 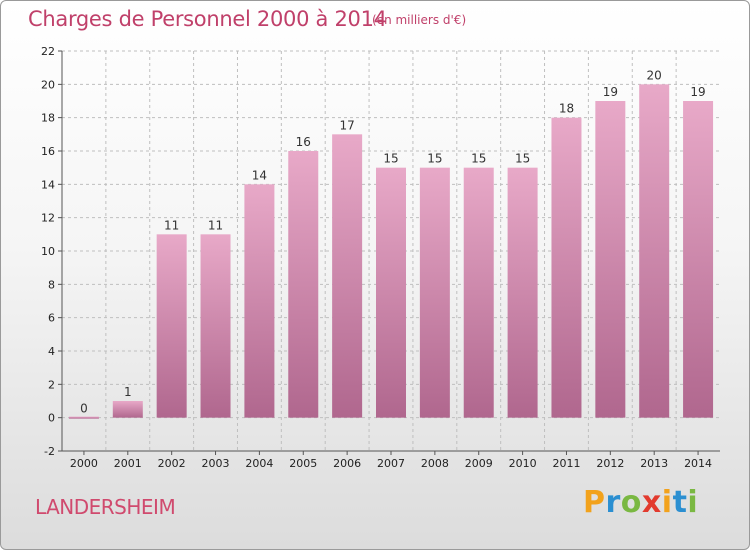 What do you see at coordinates (435, 463) in the screenshot?
I see `x-tick-label: 2008` at bounding box center [435, 463].